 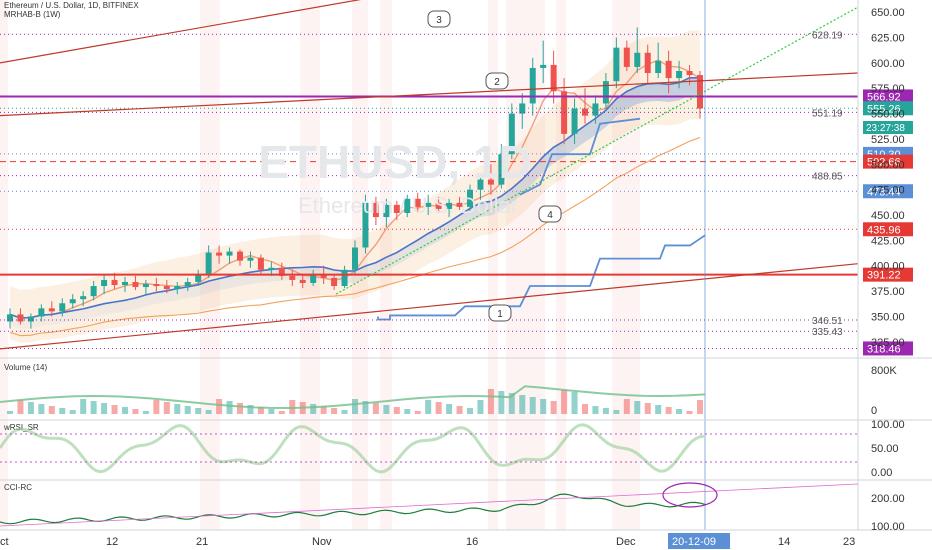 I want to click on panel-tick-label: 0.00, so click(x=881, y=473).